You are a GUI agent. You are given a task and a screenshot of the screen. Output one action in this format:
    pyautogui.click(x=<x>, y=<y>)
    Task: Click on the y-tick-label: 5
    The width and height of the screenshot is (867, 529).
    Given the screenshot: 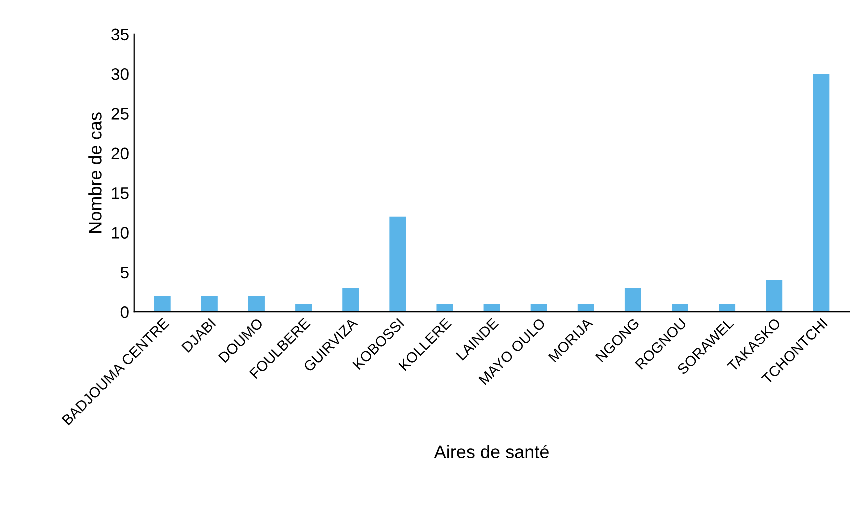 What is the action you would take?
    pyautogui.click(x=124, y=273)
    